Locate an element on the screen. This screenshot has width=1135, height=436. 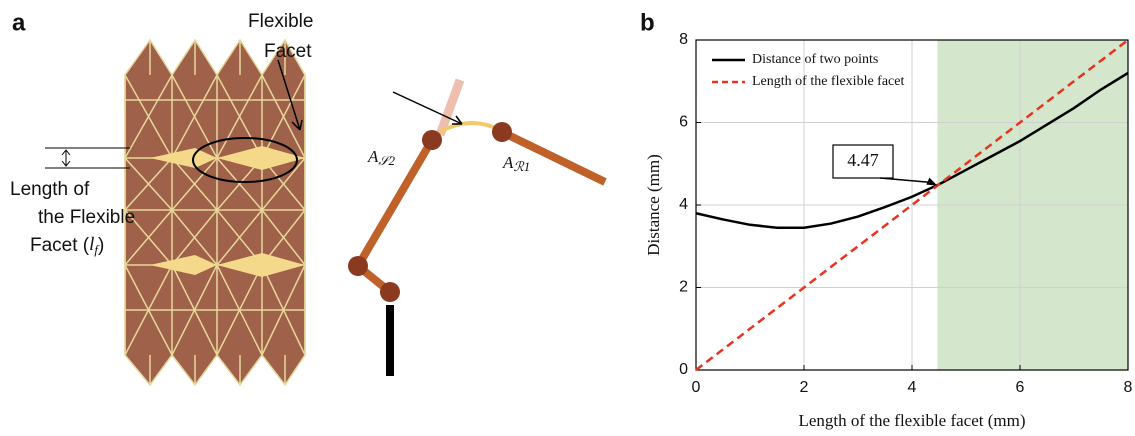
y-tick-label: 0 is located at coordinates (683, 369).